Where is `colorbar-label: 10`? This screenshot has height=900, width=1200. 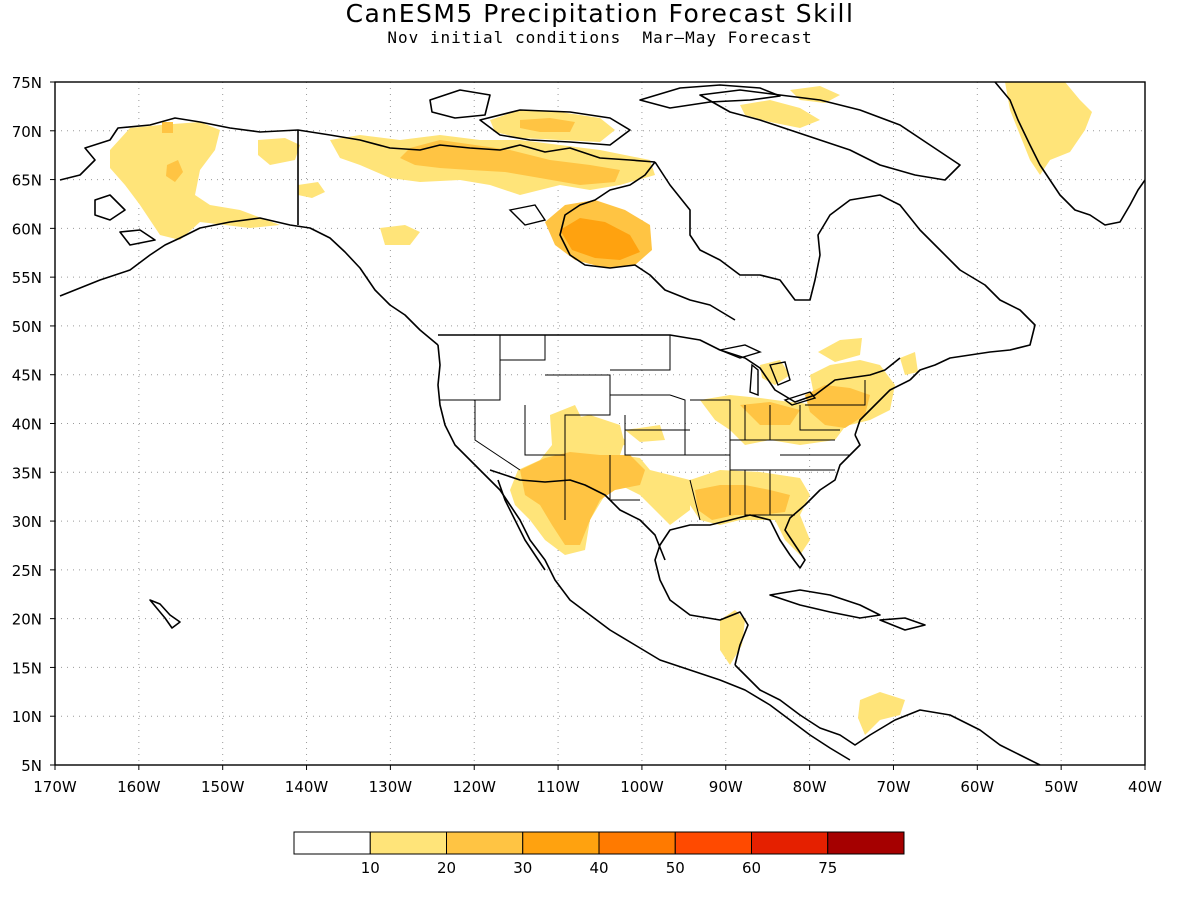
colorbar-label: 10 is located at coordinates (370, 868).